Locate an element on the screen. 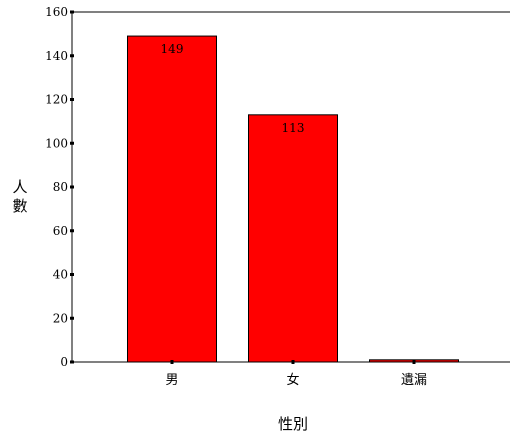 The width and height of the screenshot is (510, 440). y-tick-label: 140 is located at coordinates (56, 56).